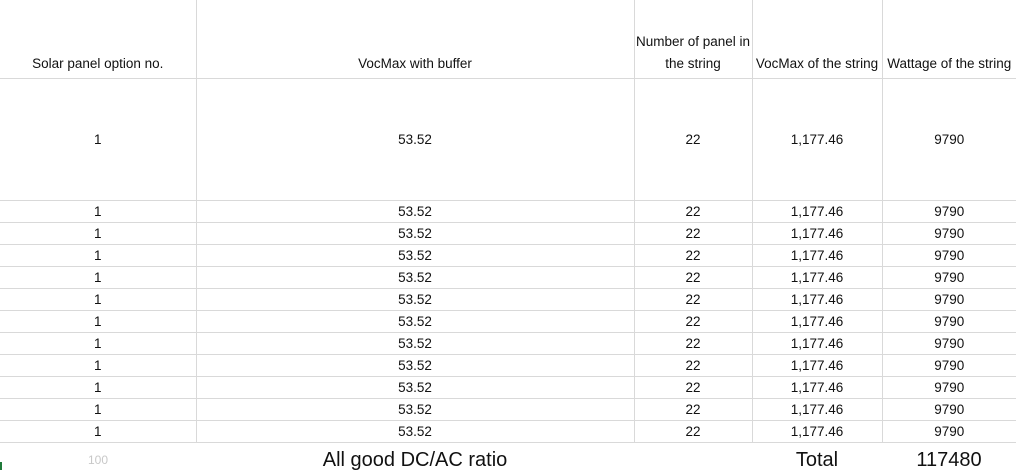 The image size is (1016, 470). I want to click on total-value: 117480, so click(949, 459).